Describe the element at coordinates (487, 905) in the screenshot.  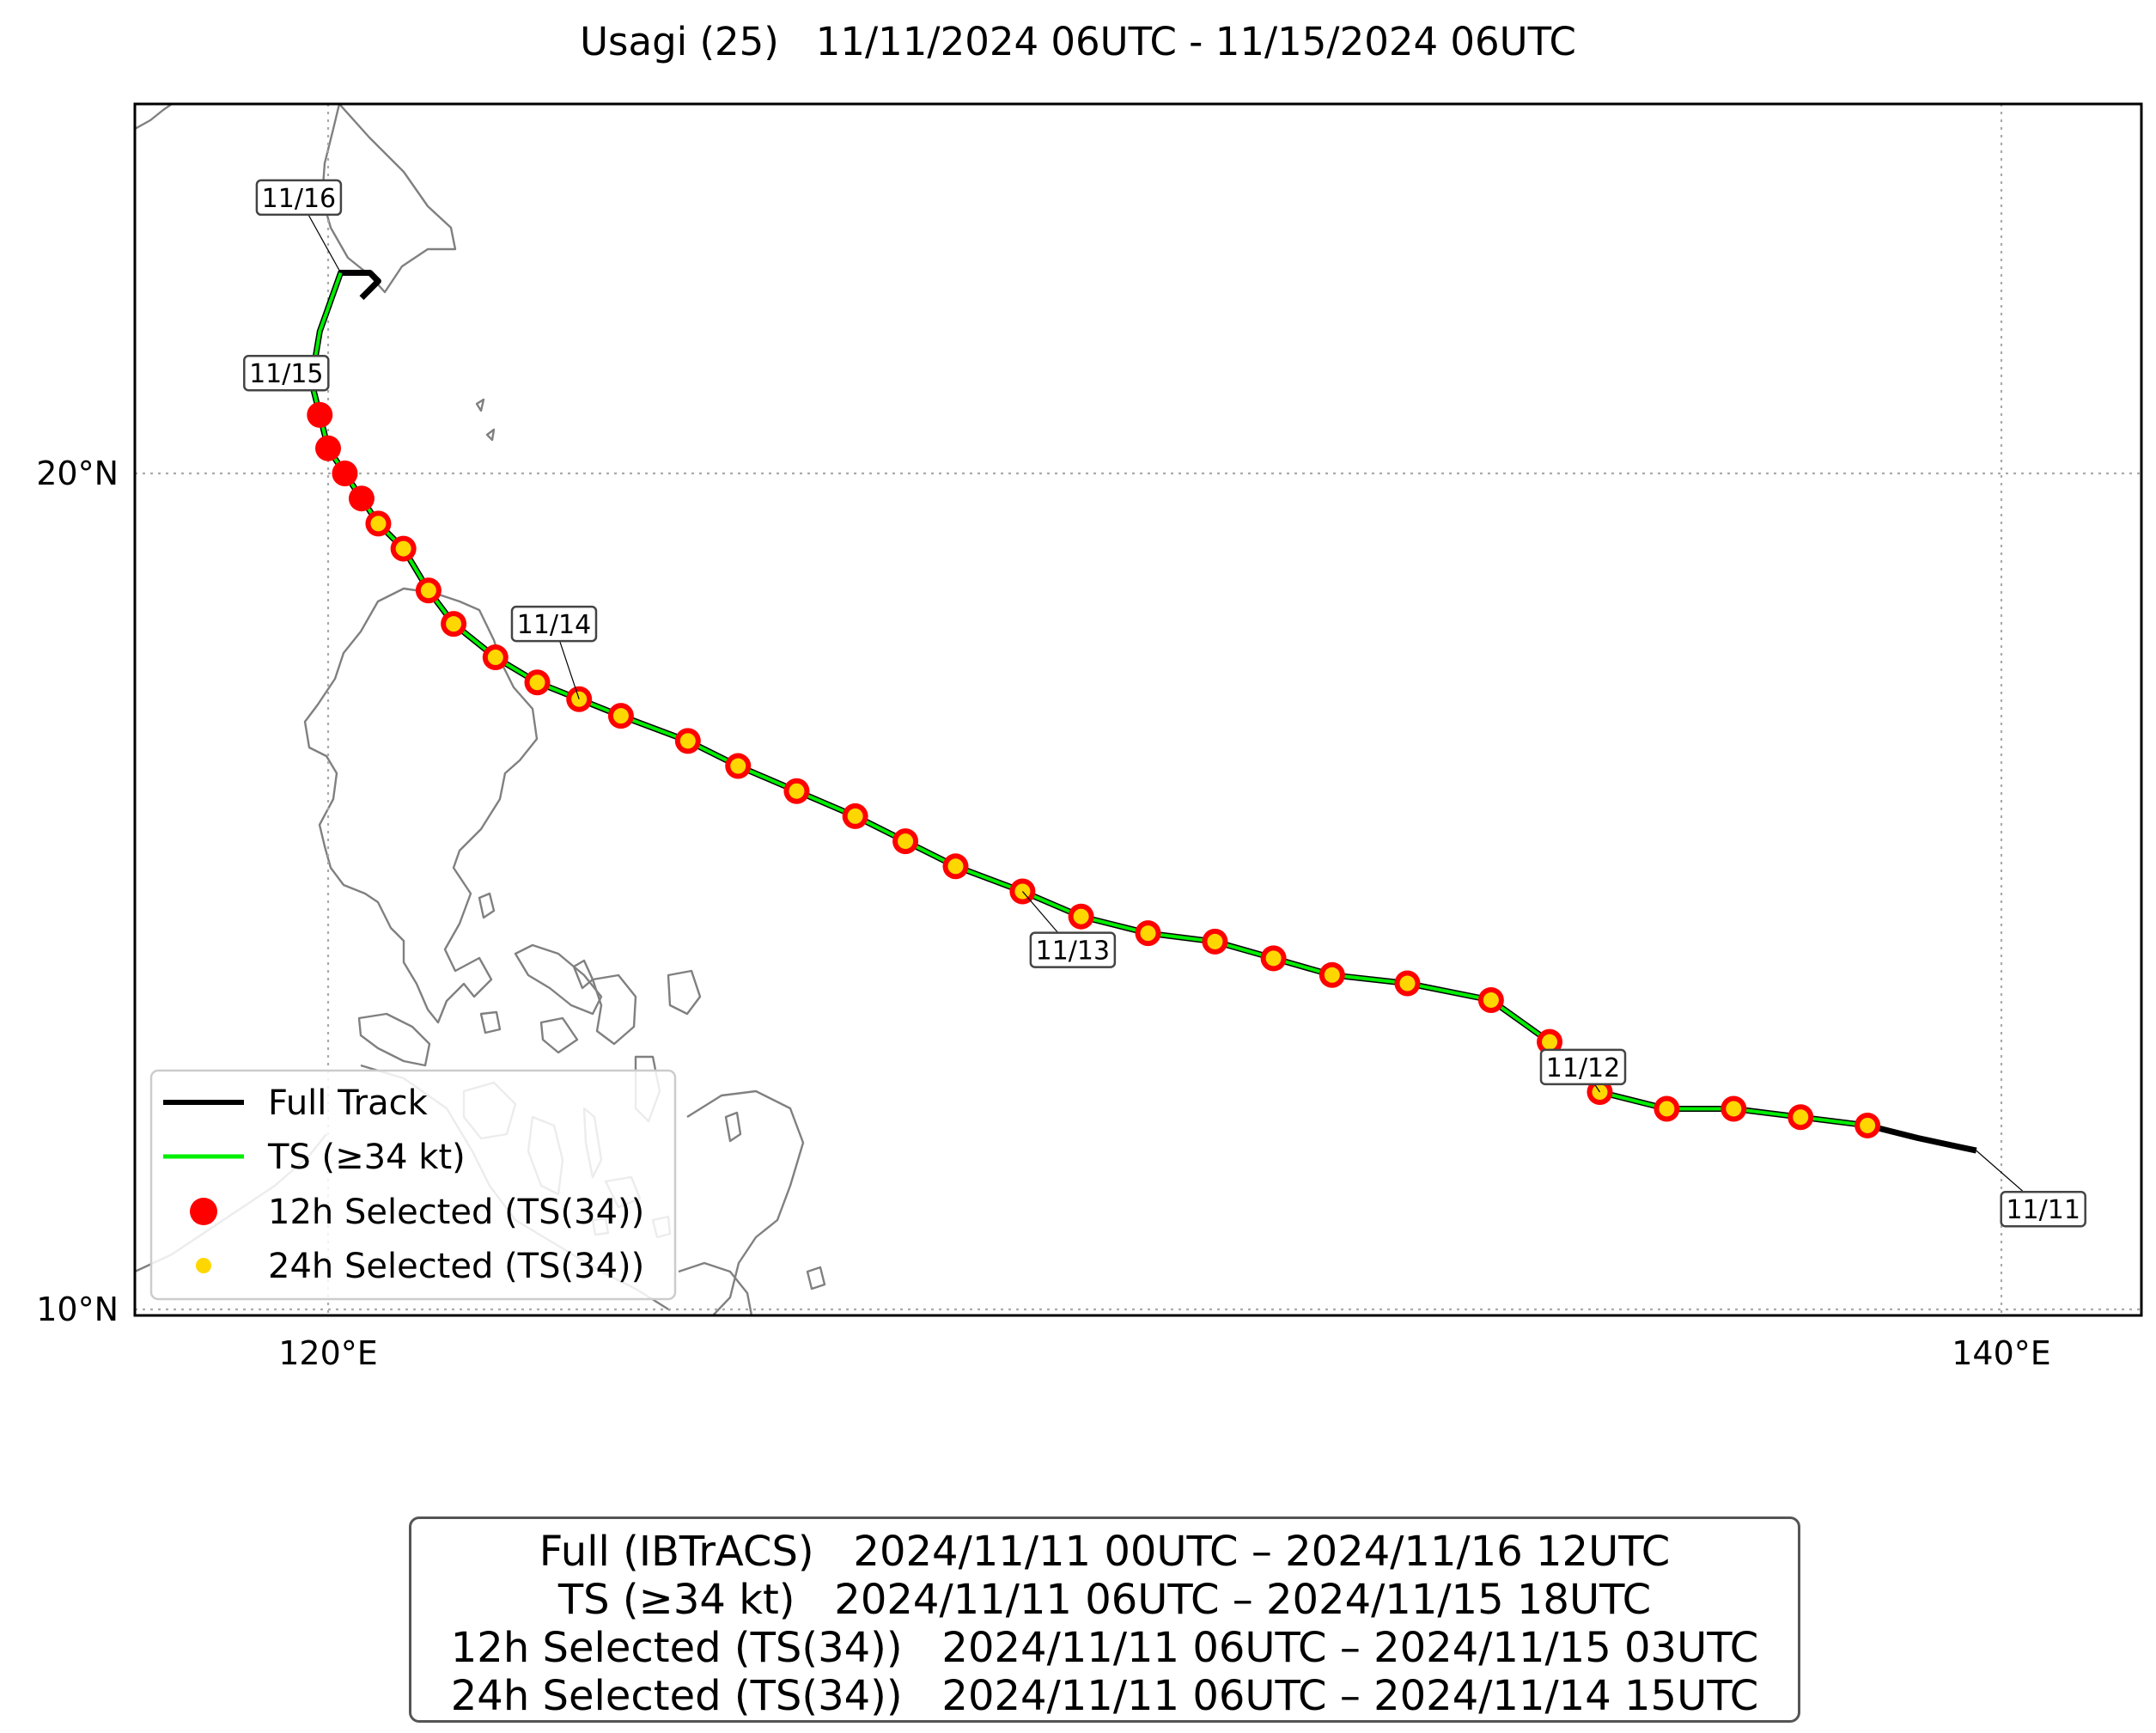
I see `coastline-polillo` at that location.